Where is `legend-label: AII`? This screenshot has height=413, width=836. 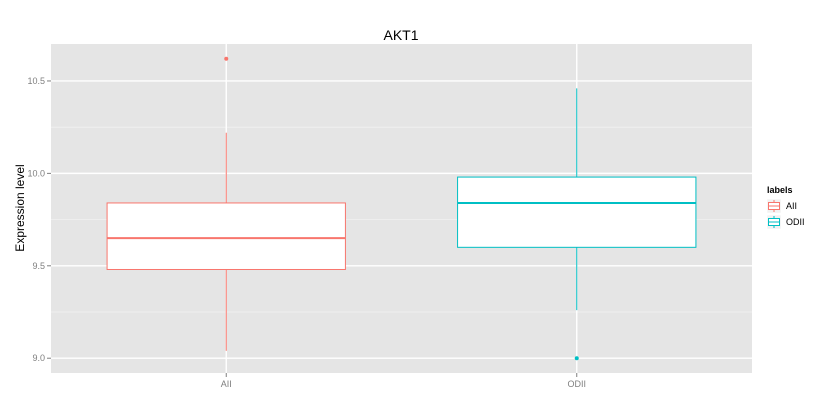 legend-label: AII is located at coordinates (791, 206).